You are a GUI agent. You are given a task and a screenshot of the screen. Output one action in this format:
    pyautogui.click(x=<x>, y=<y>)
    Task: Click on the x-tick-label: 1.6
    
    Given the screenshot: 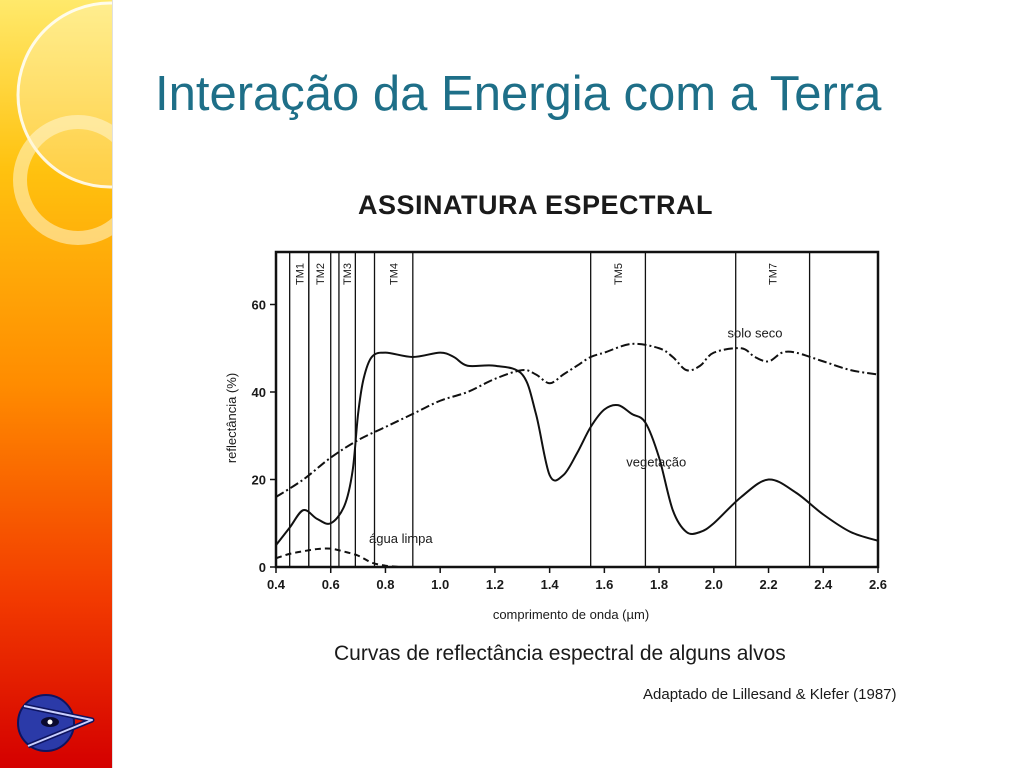 What is the action you would take?
    pyautogui.click(x=604, y=584)
    